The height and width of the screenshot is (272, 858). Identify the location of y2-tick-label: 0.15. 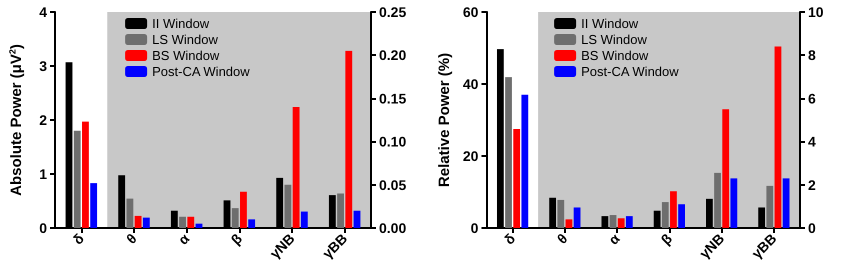
(392, 98).